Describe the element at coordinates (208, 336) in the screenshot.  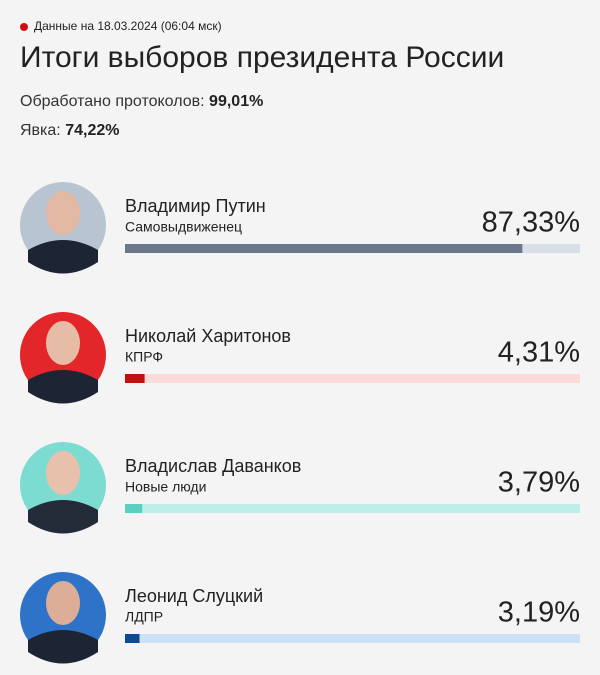
I see `candidate-name: Николай Харитонов` at that location.